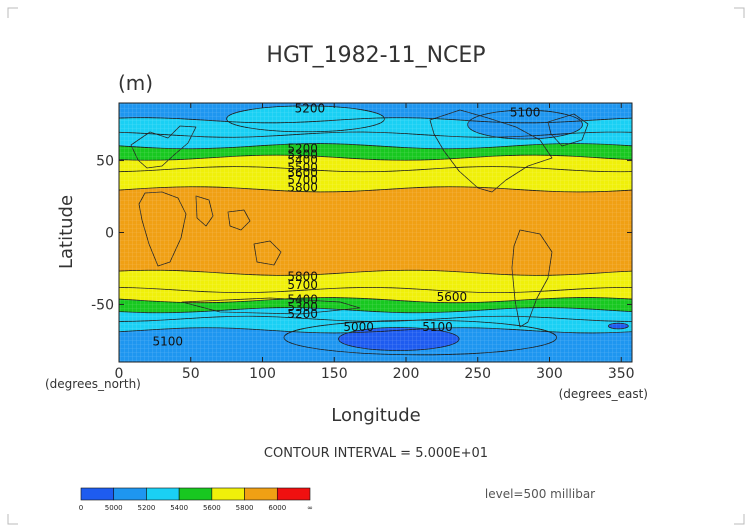 The width and height of the screenshot is (752, 532). Describe the element at coordinates (358, 327) in the screenshot. I see `contour-label-15: 5000` at that location.